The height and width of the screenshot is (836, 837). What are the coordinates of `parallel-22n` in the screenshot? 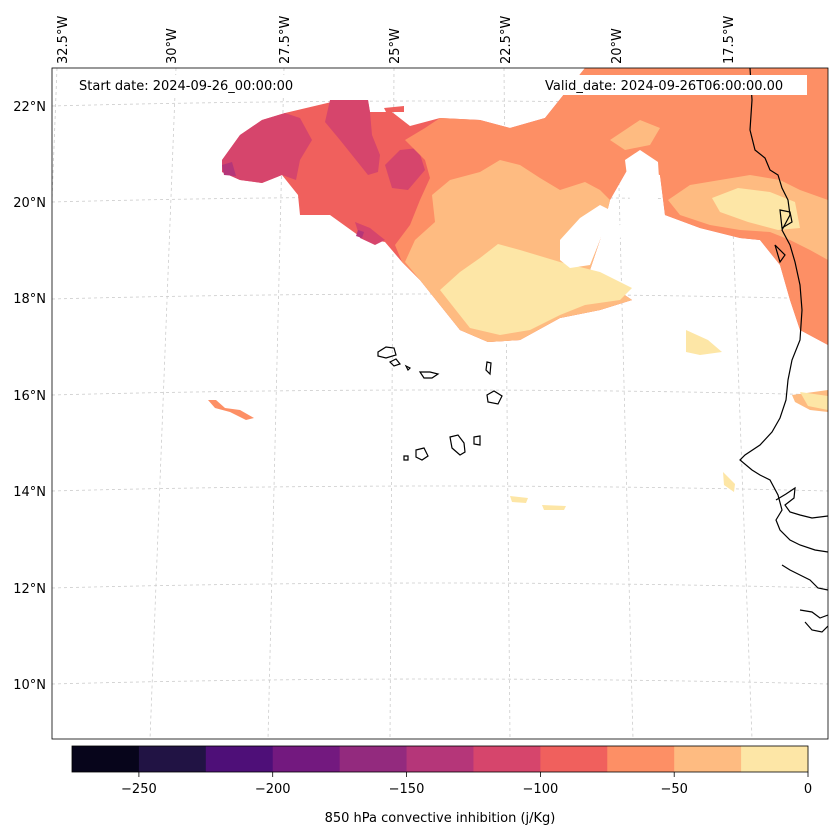 It's located at (440, 103).